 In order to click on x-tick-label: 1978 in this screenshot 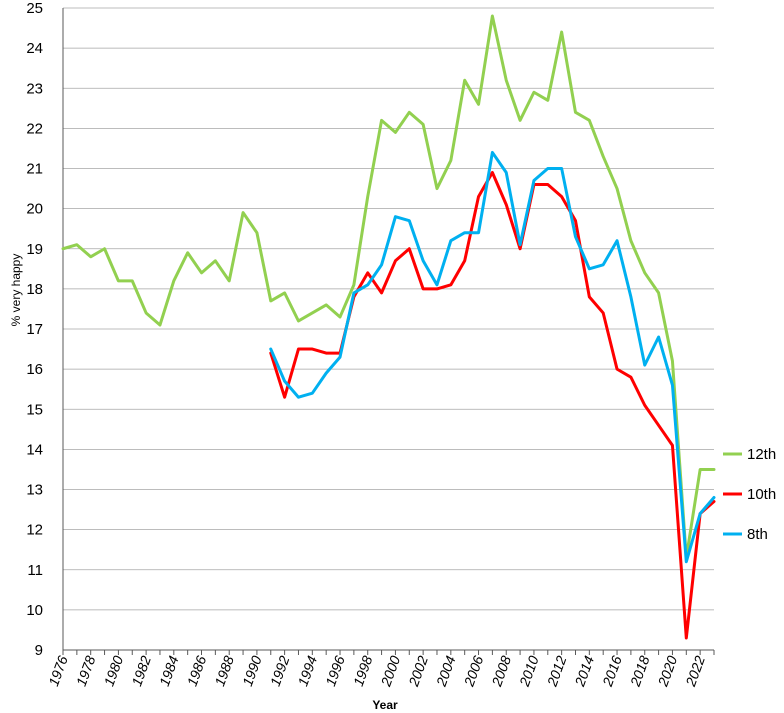, I will do `click(86, 670)`.